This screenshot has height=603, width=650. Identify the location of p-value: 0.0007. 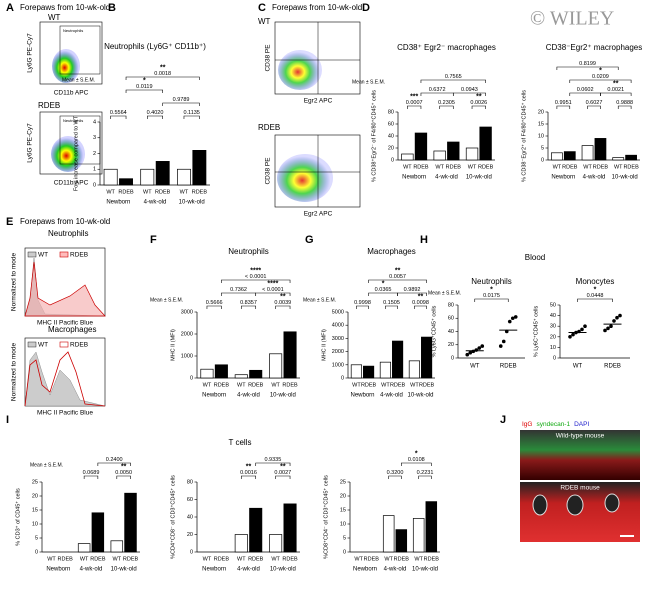
(414, 103).